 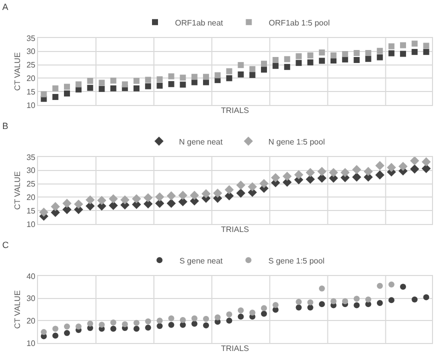 What do you see at coordinates (6, 245) in the screenshot?
I see `chart-title: C` at bounding box center [6, 245].